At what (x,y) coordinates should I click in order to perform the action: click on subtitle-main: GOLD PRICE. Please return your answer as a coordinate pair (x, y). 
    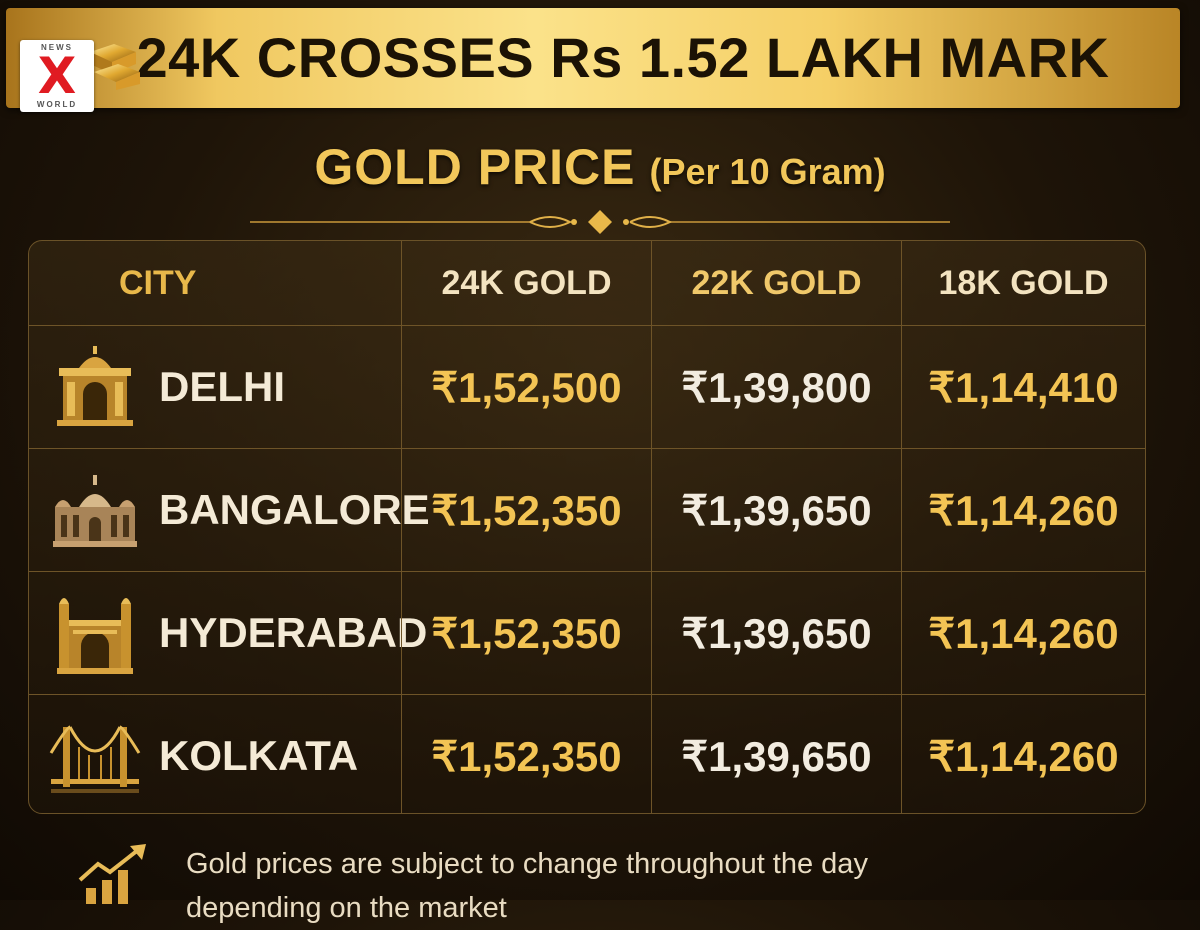
    Looking at the image, I should click on (475, 167).